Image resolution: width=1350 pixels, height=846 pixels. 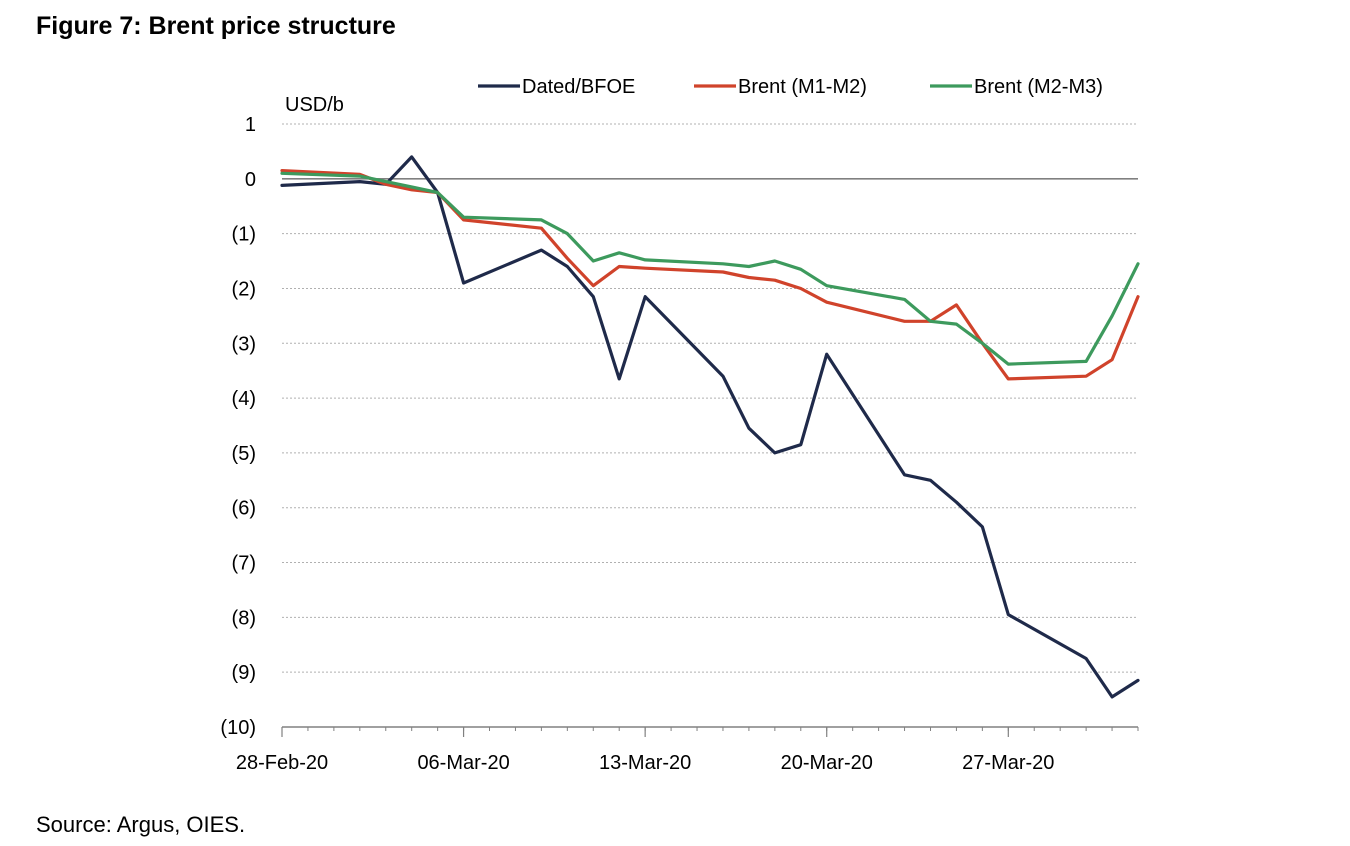 I want to click on y-tick-label: (1), so click(x=244, y=235).